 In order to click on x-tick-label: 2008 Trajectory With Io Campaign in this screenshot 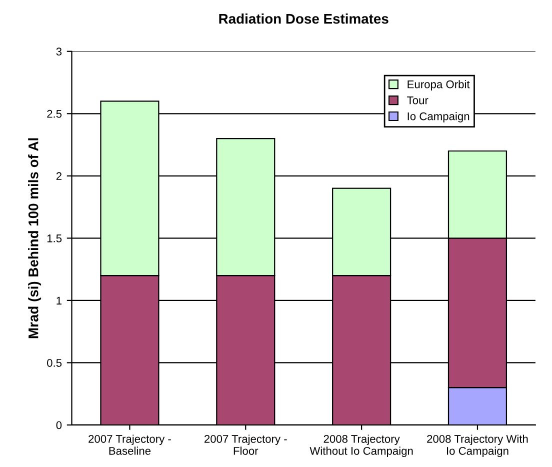, I will do `click(477, 446)`.